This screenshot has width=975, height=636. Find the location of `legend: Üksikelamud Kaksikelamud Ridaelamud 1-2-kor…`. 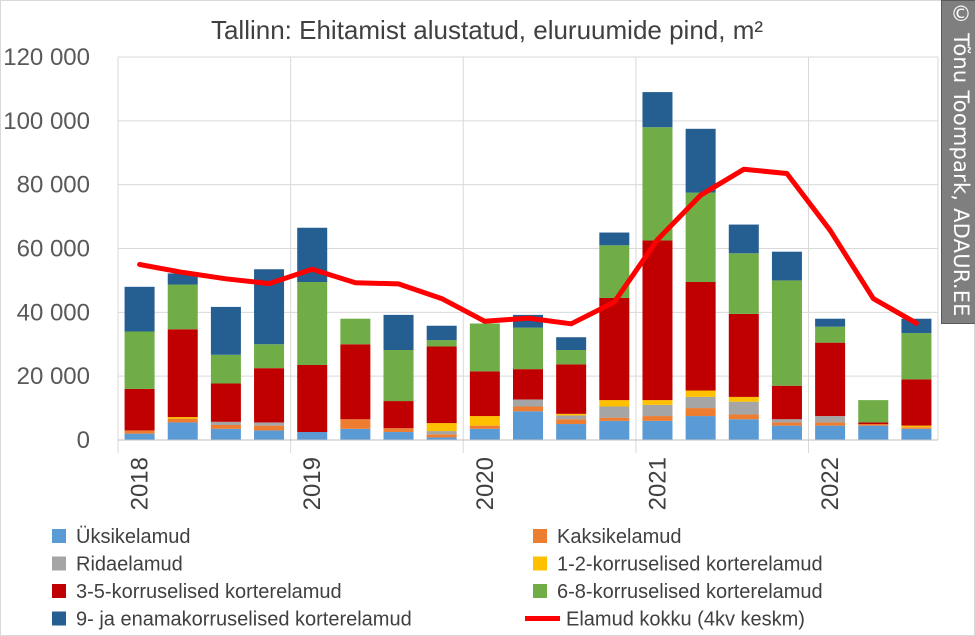

legend: Üksikelamud Kaksikelamud Ridaelamud 1-2-kor… is located at coordinates (437, 578).